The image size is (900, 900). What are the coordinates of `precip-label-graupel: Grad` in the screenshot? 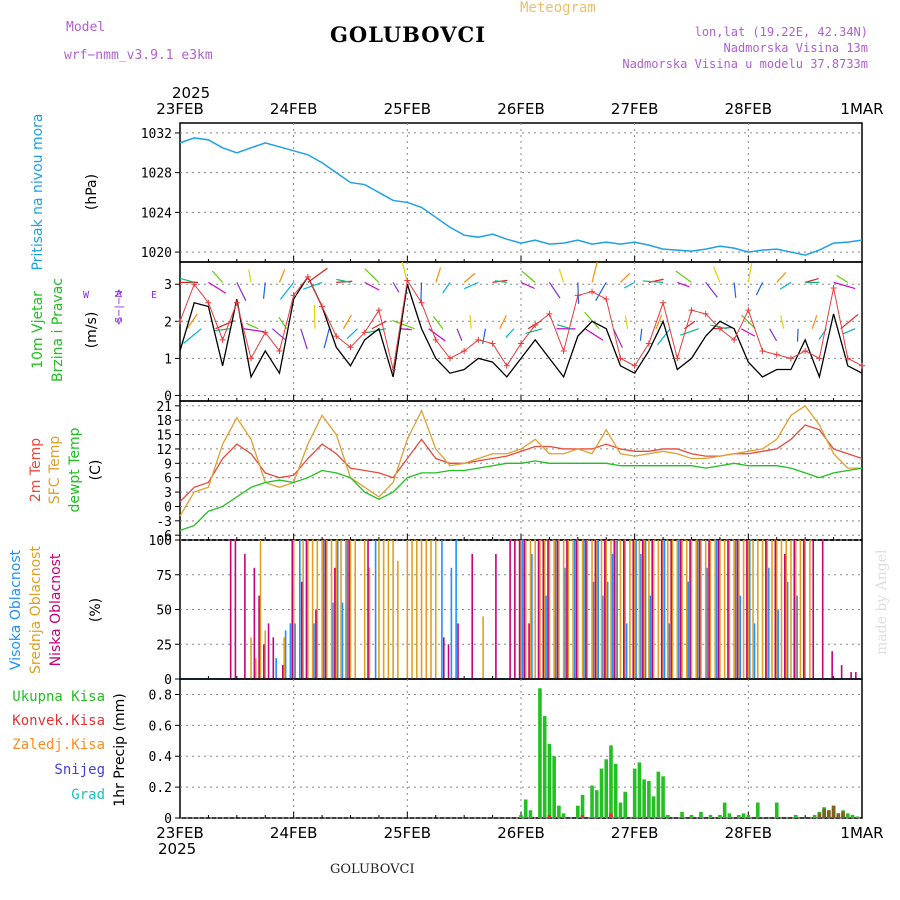 It's located at (88, 795).